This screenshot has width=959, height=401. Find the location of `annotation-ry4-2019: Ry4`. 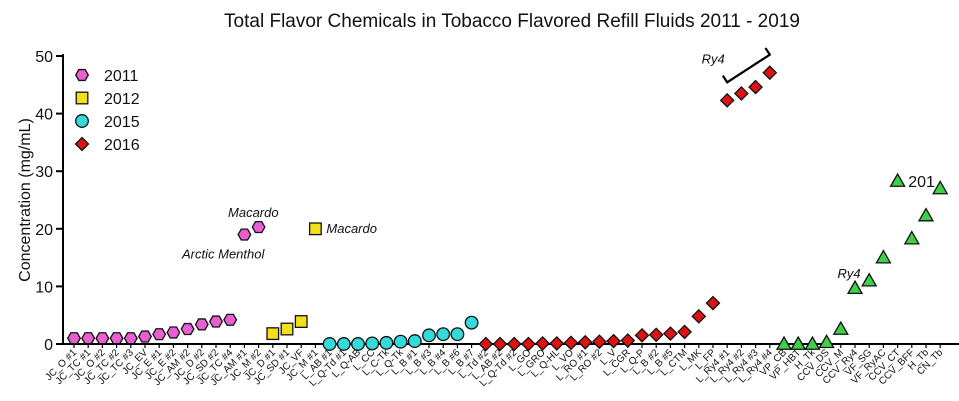

annotation-ry4-2019: Ry4 is located at coordinates (848, 273).